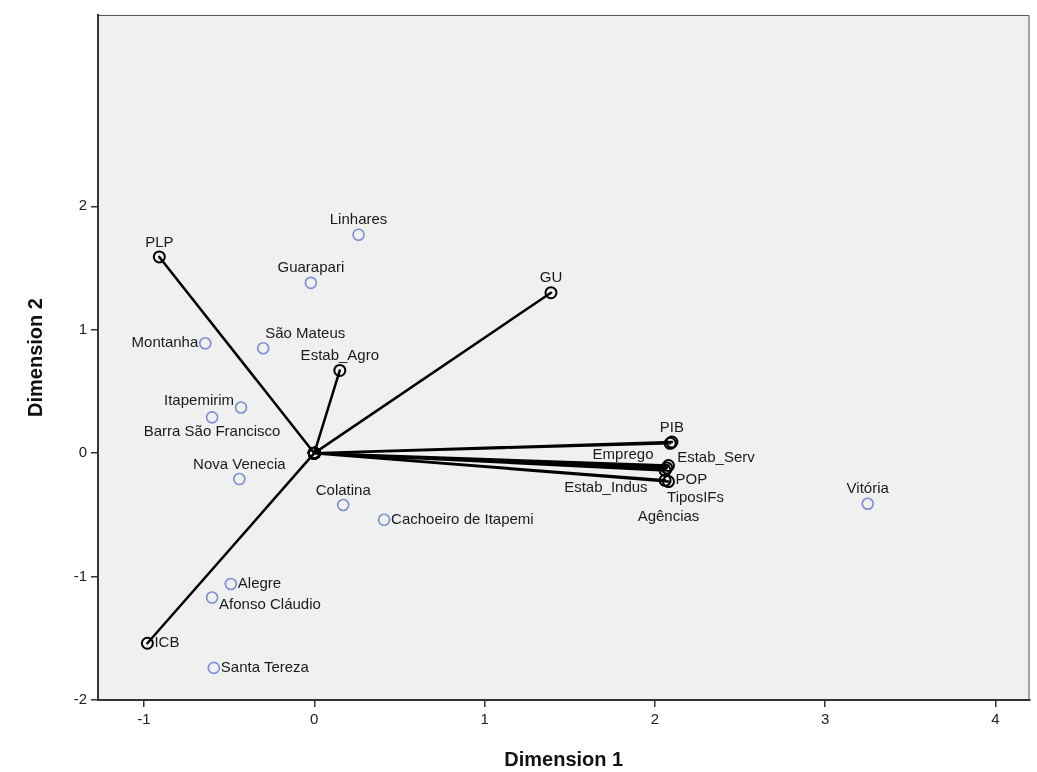  What do you see at coordinates (671, 426) in the screenshot?
I see `annotation: PIB` at bounding box center [671, 426].